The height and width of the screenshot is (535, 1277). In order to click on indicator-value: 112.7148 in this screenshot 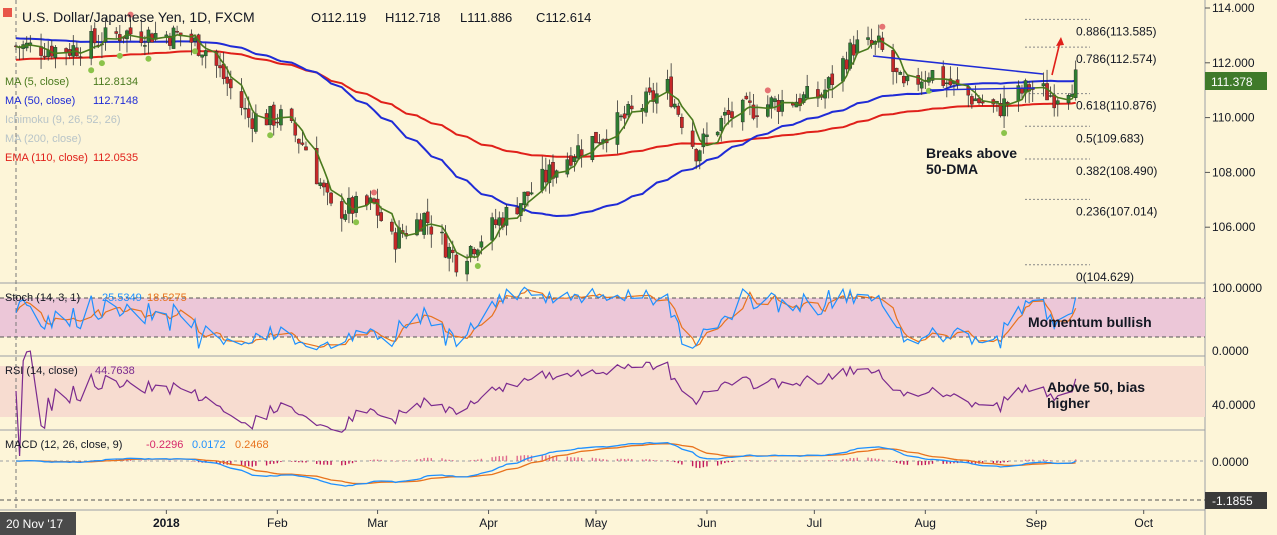, I will do `click(115, 101)`.